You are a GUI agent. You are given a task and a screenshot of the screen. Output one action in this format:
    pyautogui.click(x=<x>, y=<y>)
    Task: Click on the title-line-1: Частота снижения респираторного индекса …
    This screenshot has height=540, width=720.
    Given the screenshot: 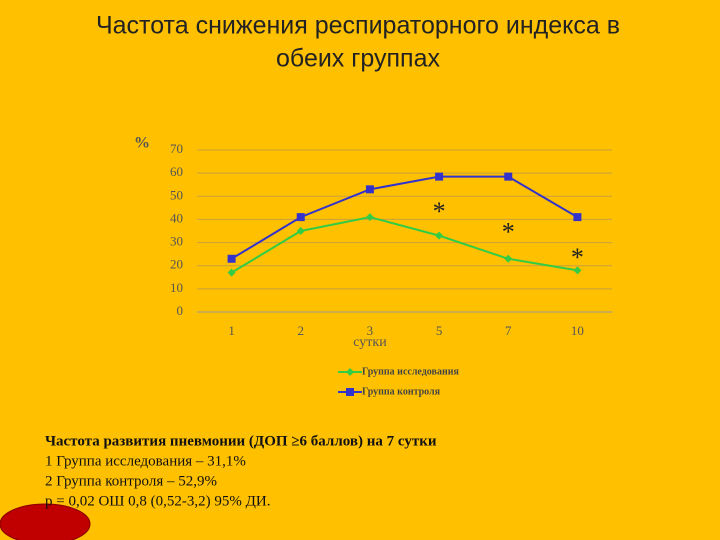 What is the action you would take?
    pyautogui.click(x=358, y=26)
    